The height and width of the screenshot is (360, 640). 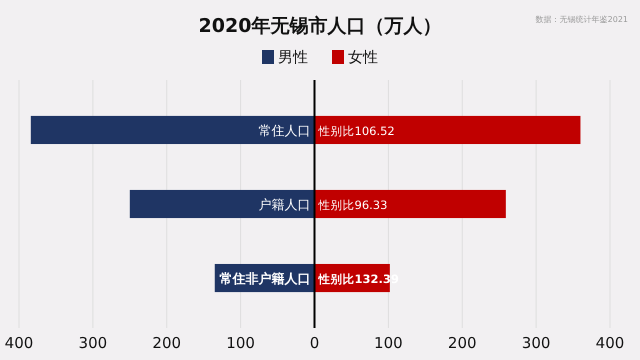 What do you see at coordinates (284, 205) in the screenshot?
I see `y-tick-label: 户籍人口` at bounding box center [284, 205].